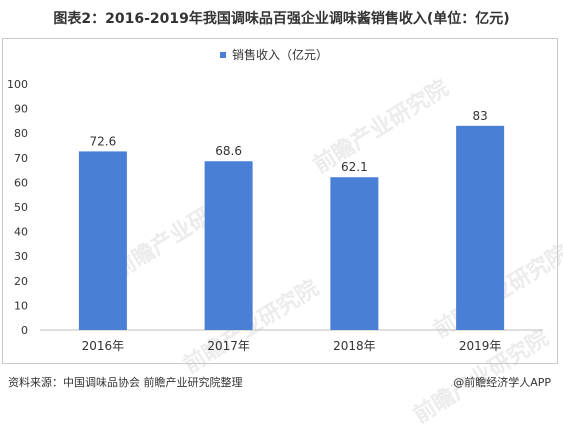 The height and width of the screenshot is (429, 563). I want to click on brand-credit: @前瞻经济学人APP, so click(502, 382).